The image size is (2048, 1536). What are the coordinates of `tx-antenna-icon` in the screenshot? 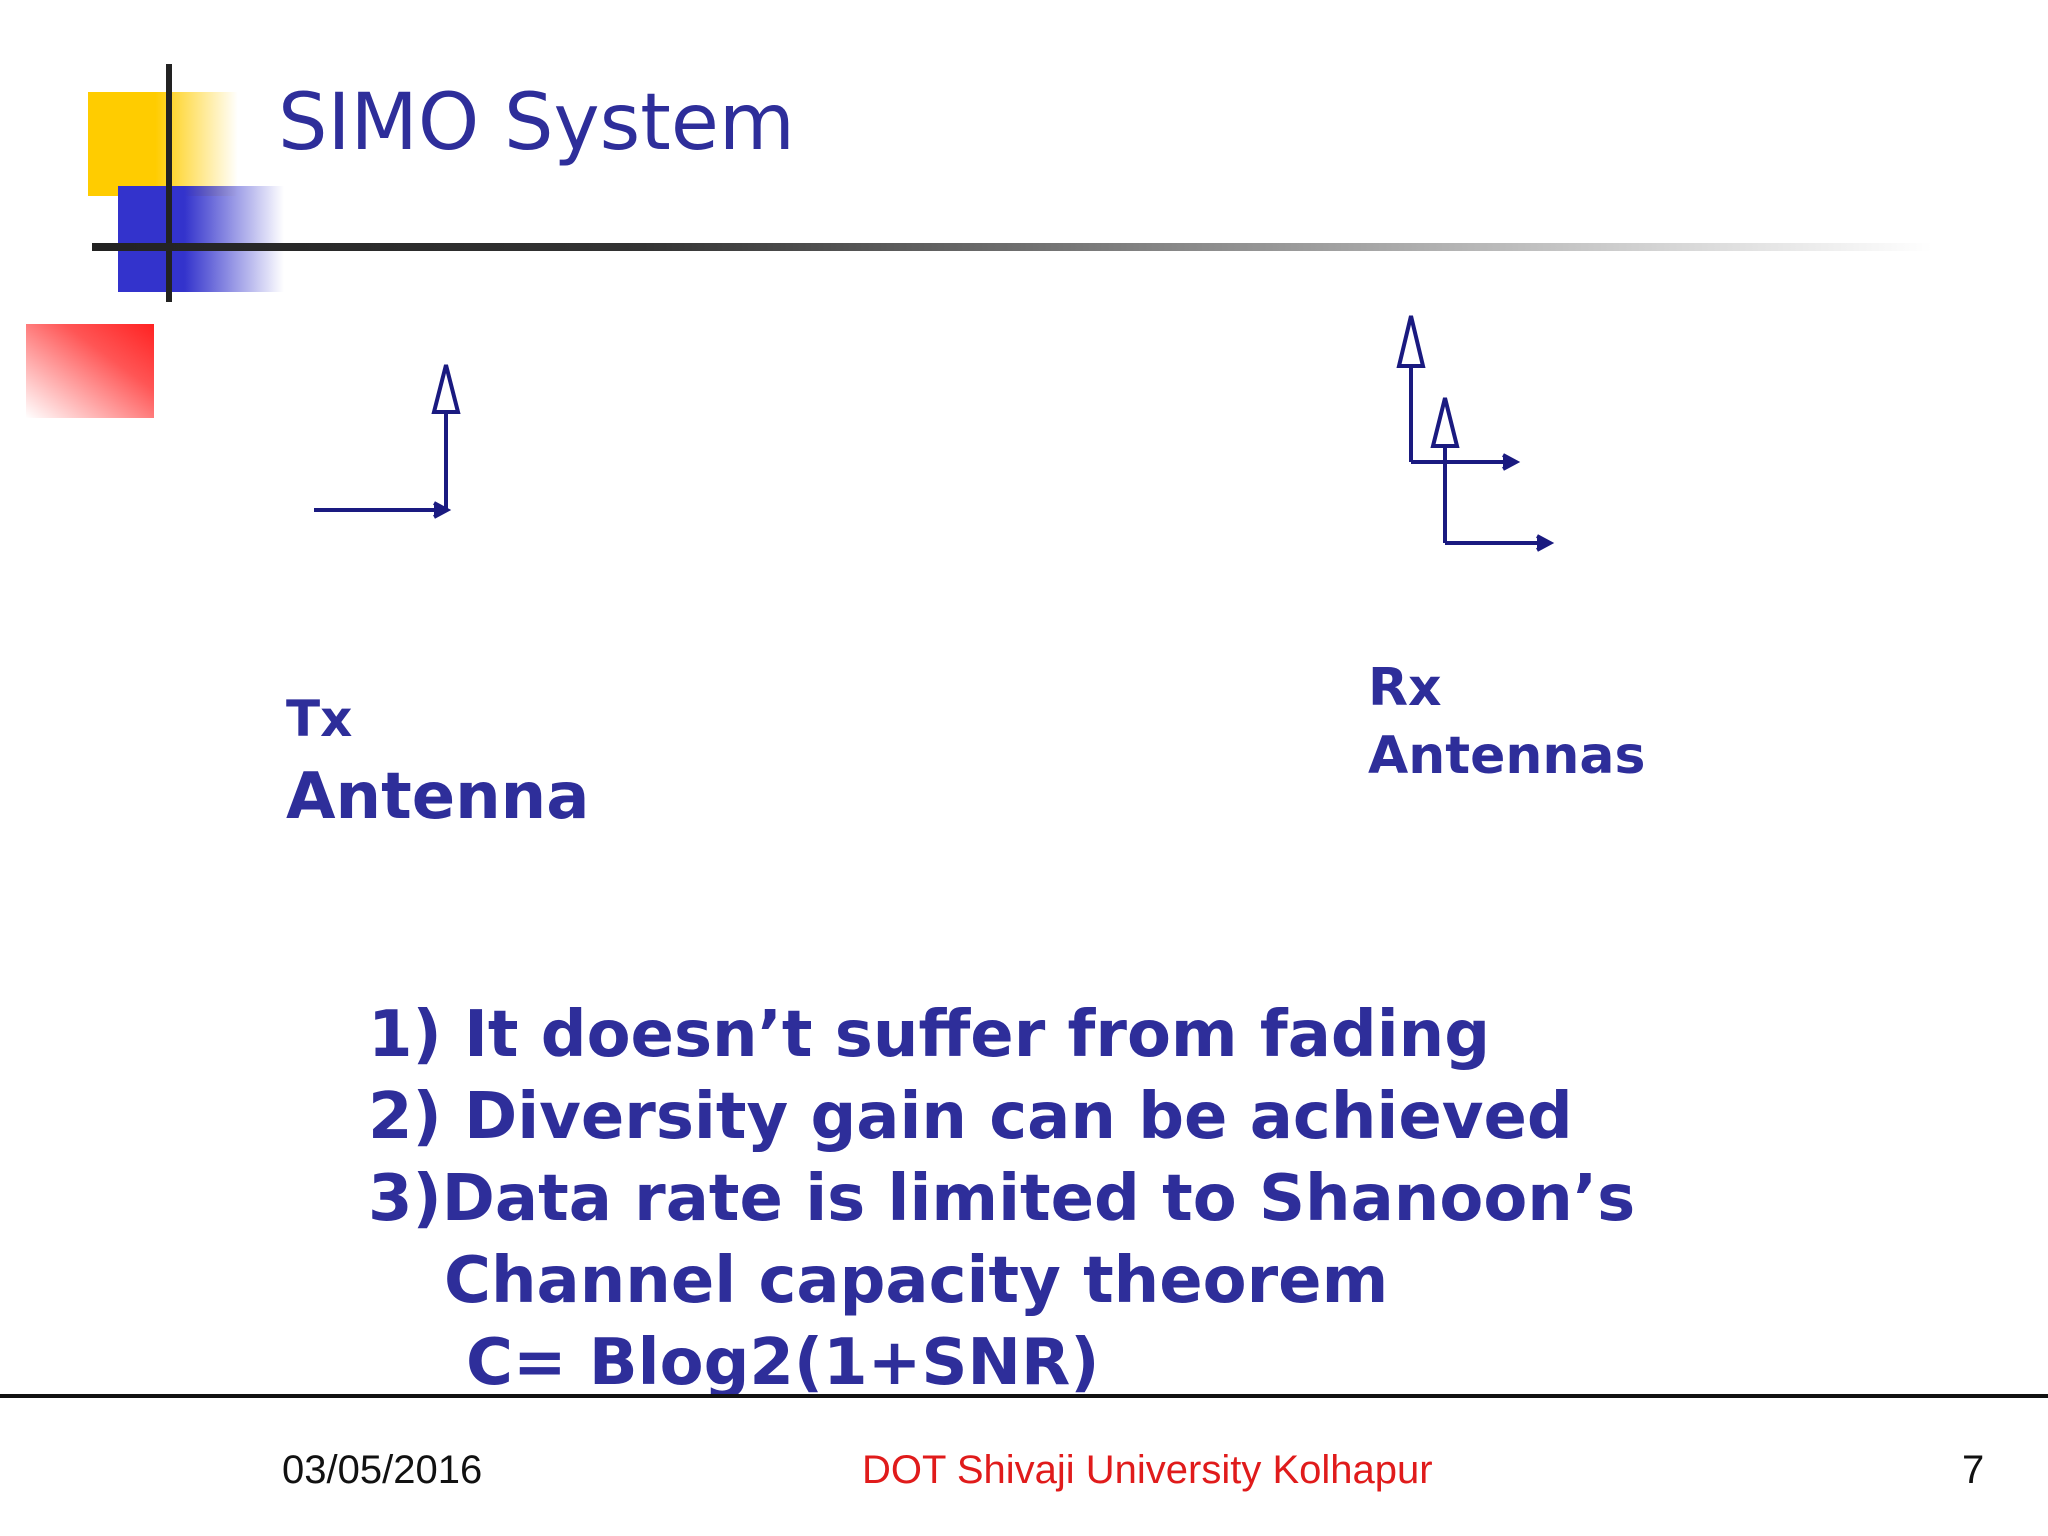 It's located at (387, 441).